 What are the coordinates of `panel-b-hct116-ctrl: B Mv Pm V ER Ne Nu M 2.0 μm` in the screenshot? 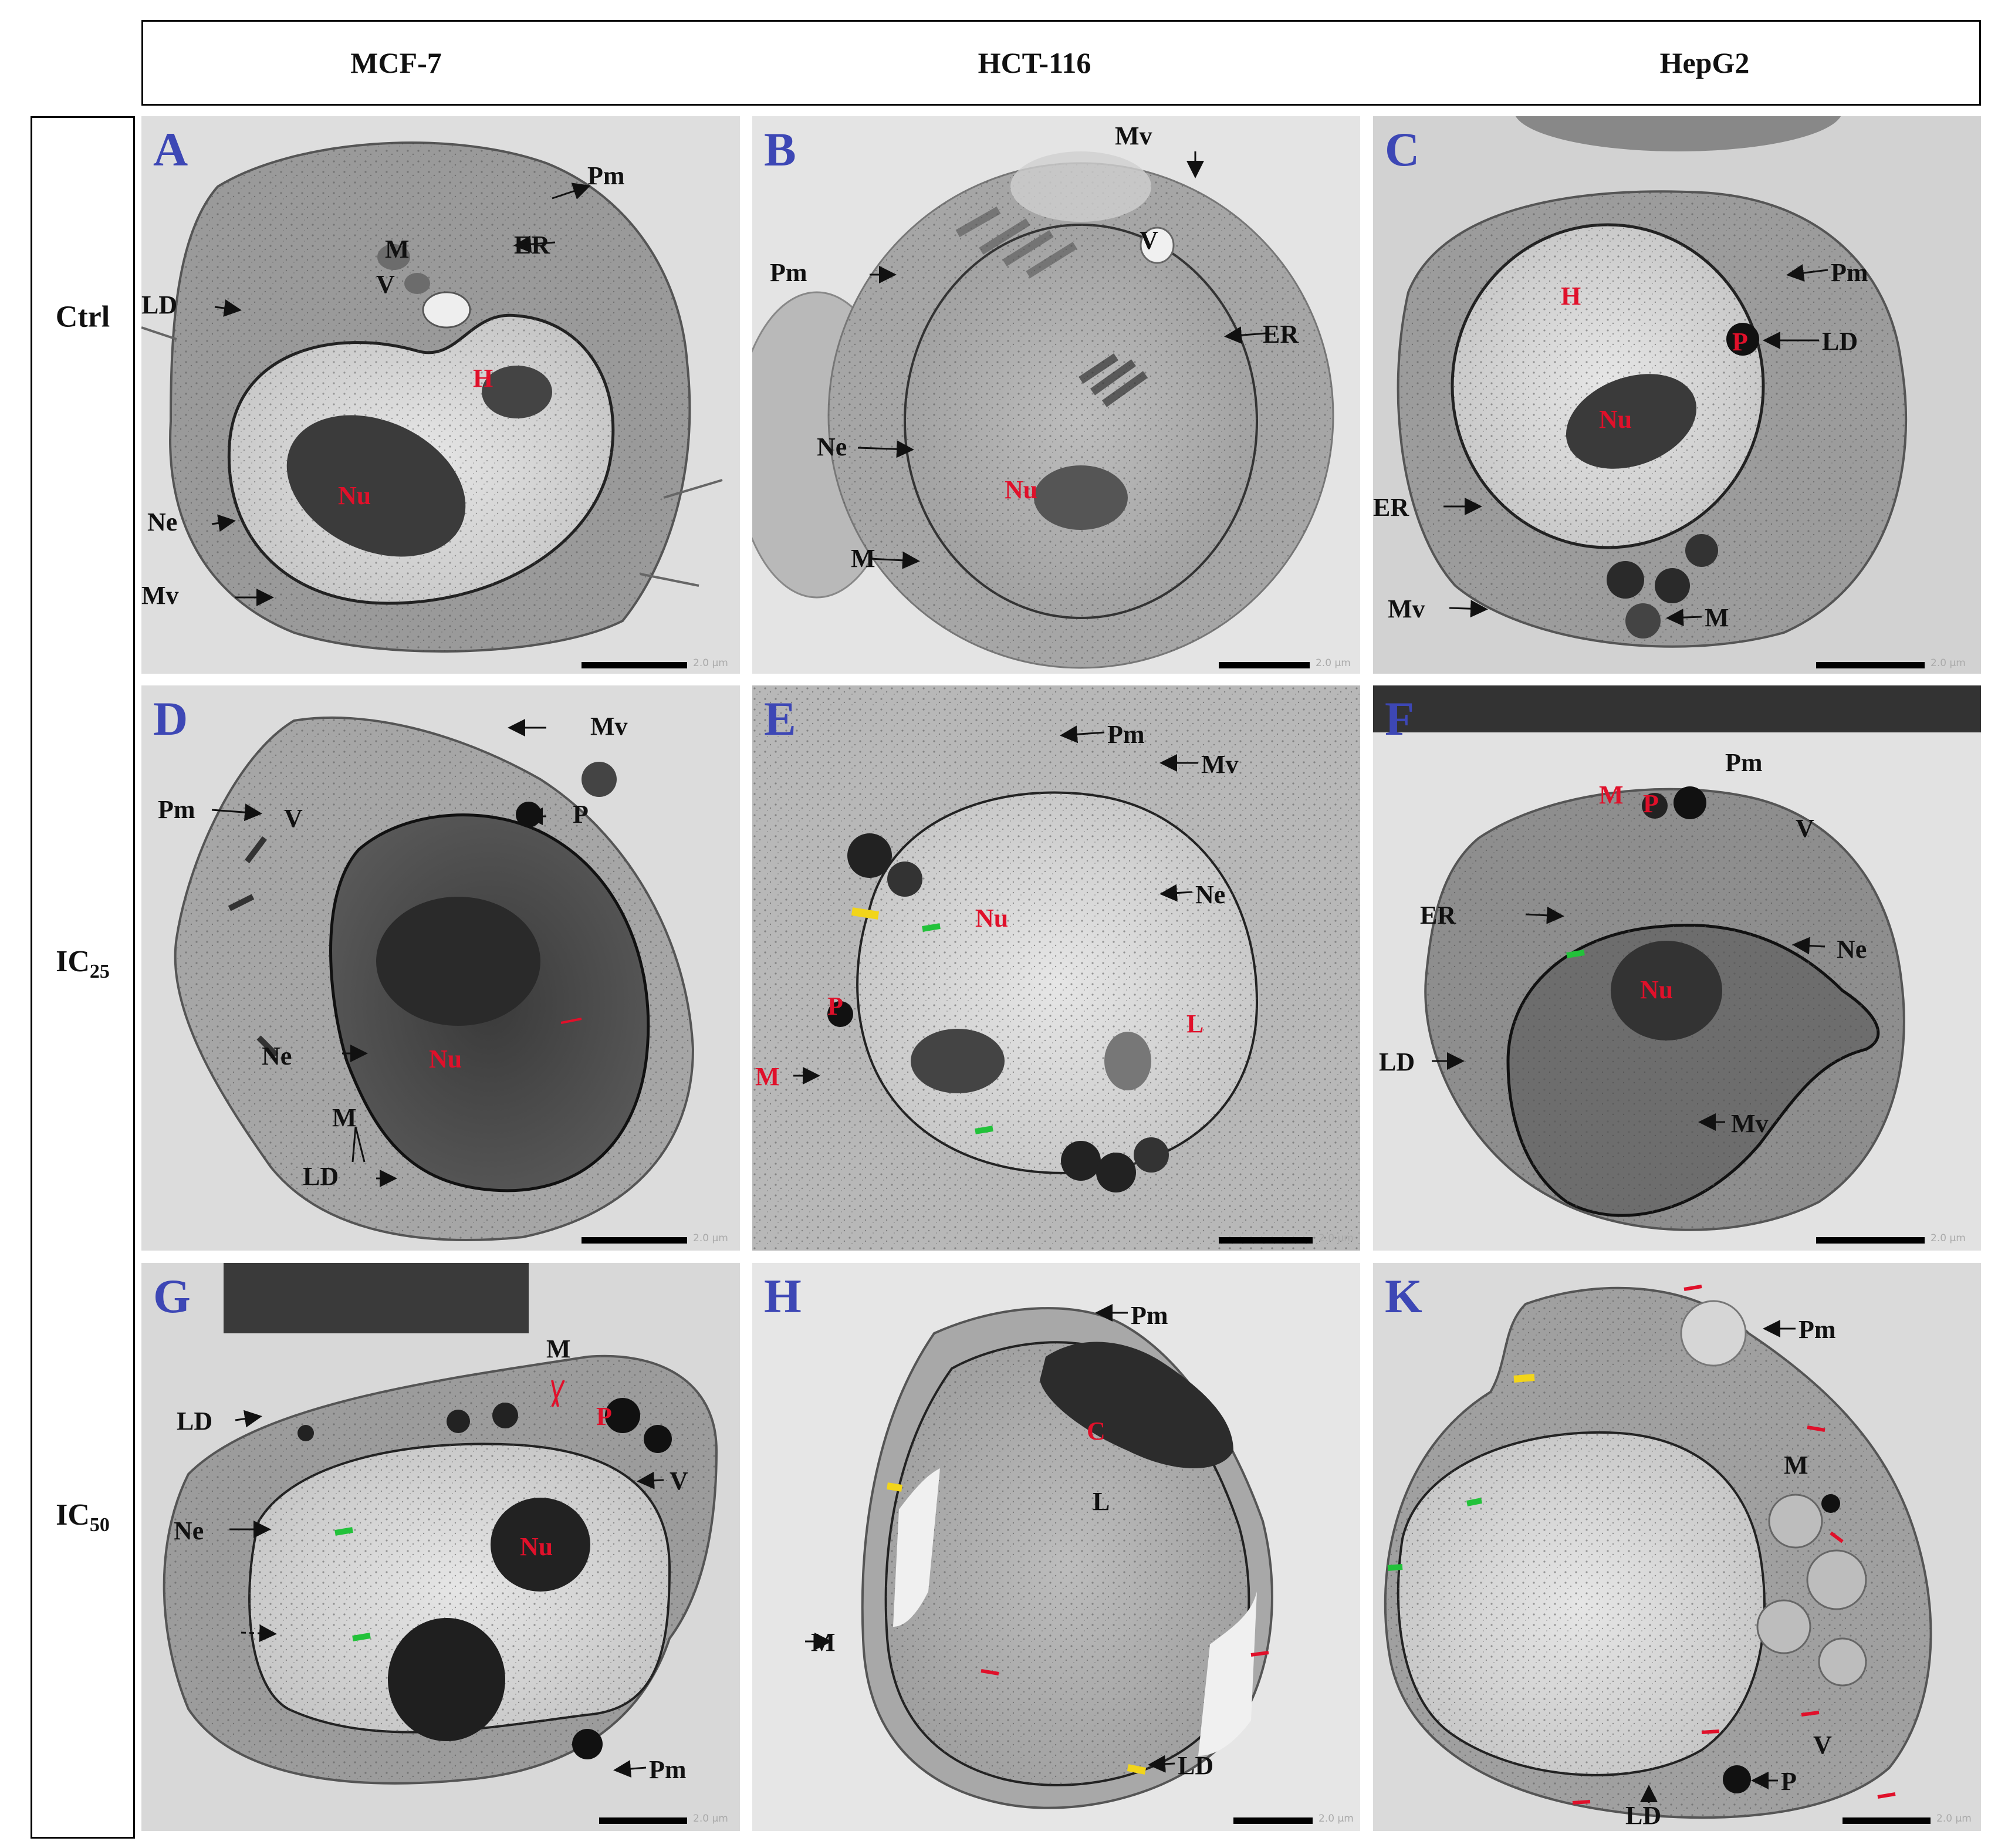 It's located at (1056, 395).